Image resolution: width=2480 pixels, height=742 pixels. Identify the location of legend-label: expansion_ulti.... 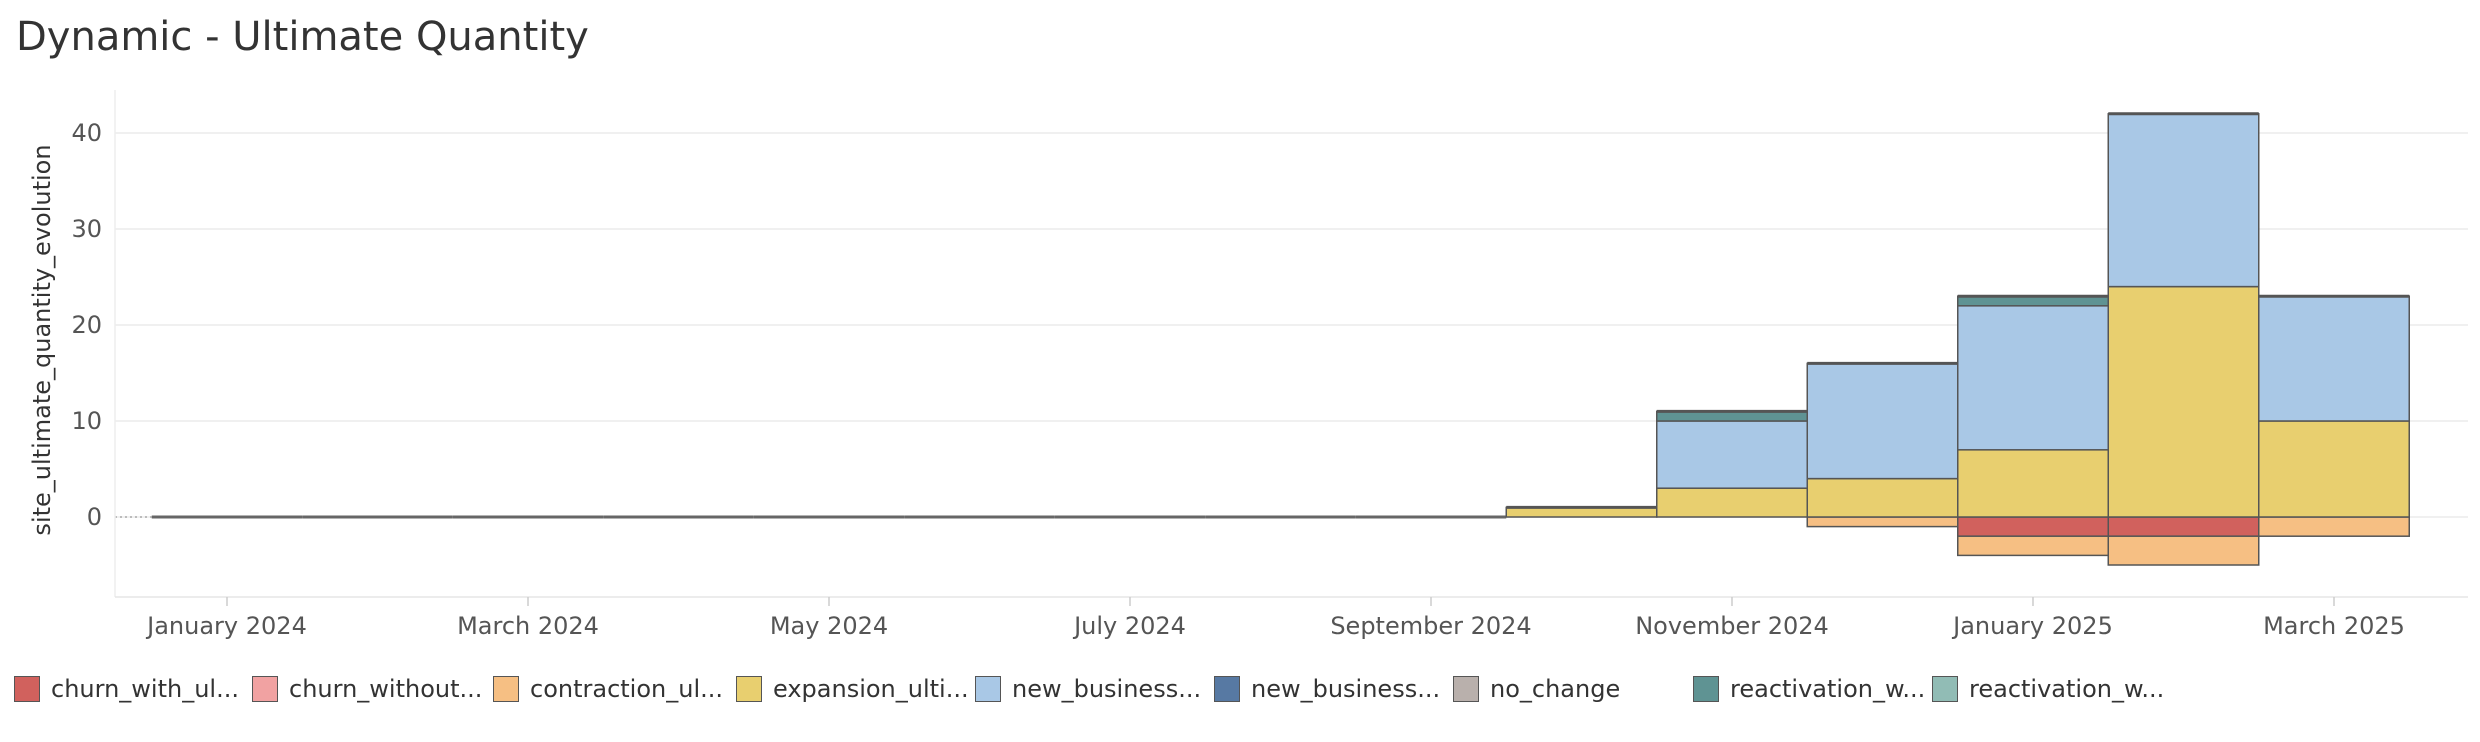
(871, 689).